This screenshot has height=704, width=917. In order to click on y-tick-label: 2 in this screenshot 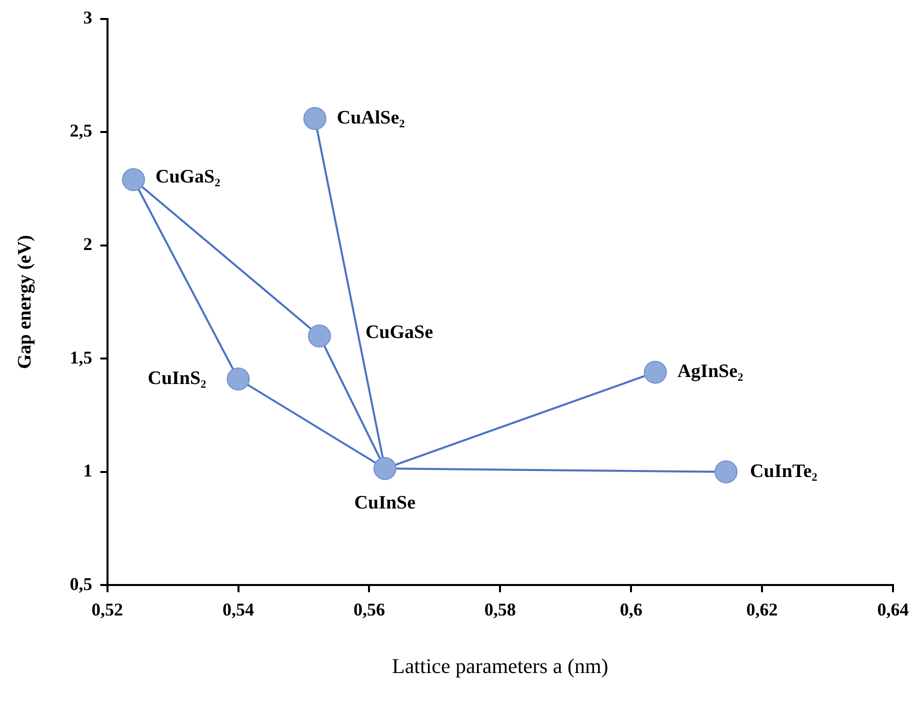, I will do `click(87, 244)`.